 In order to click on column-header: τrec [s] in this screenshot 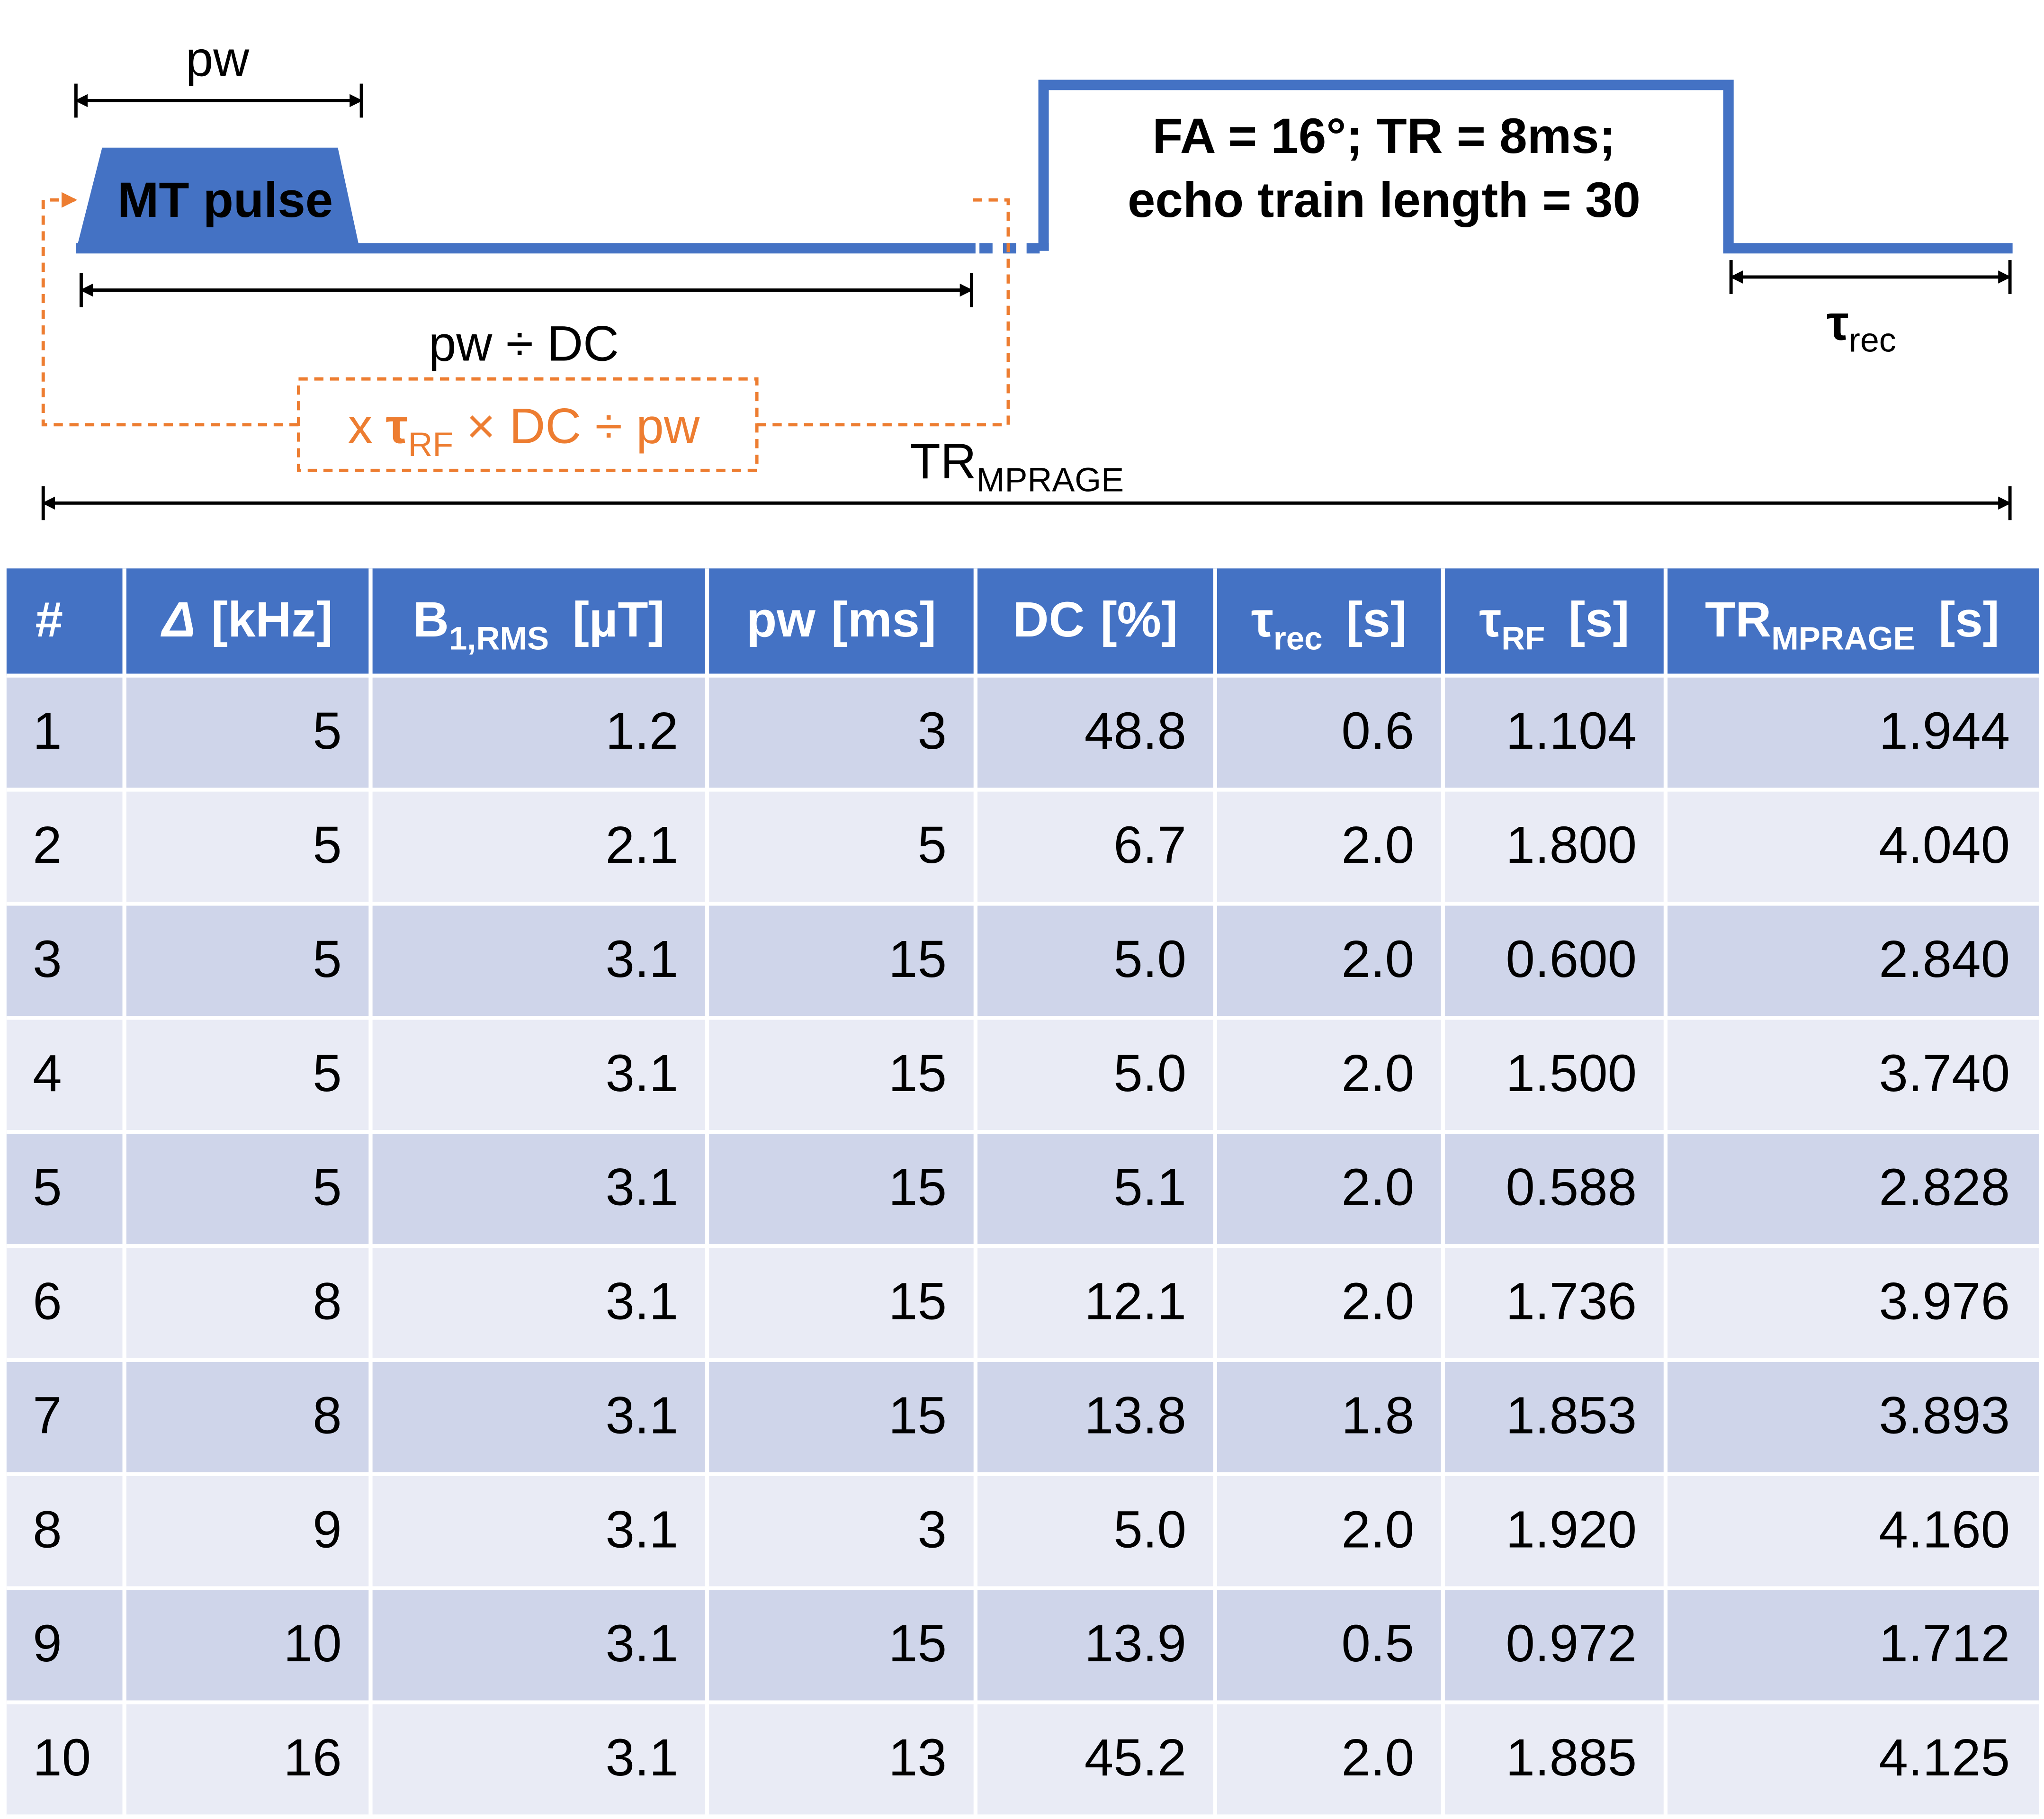, I will do `click(1329, 624)`.